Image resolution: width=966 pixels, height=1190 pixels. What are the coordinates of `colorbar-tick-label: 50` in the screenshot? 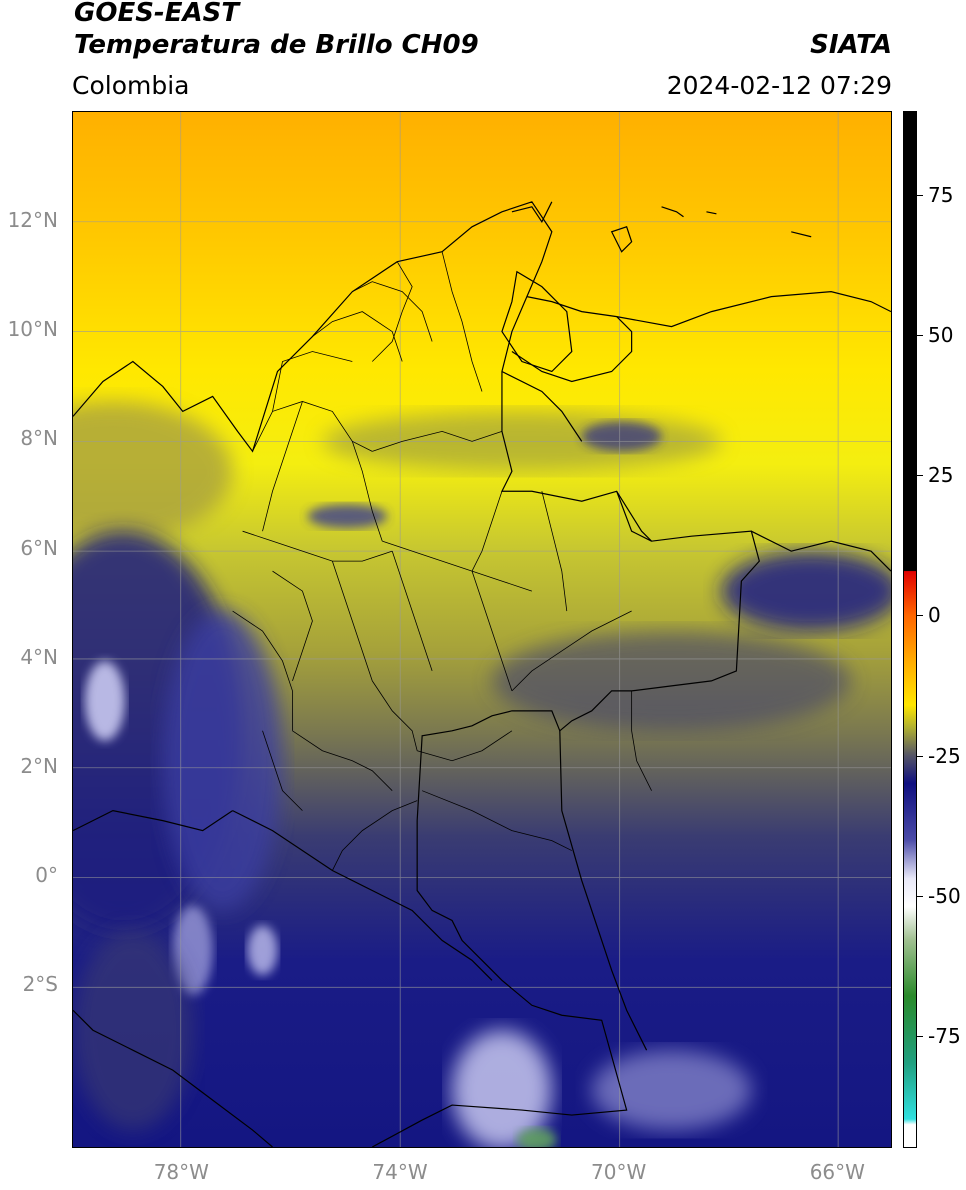 It's located at (941, 335).